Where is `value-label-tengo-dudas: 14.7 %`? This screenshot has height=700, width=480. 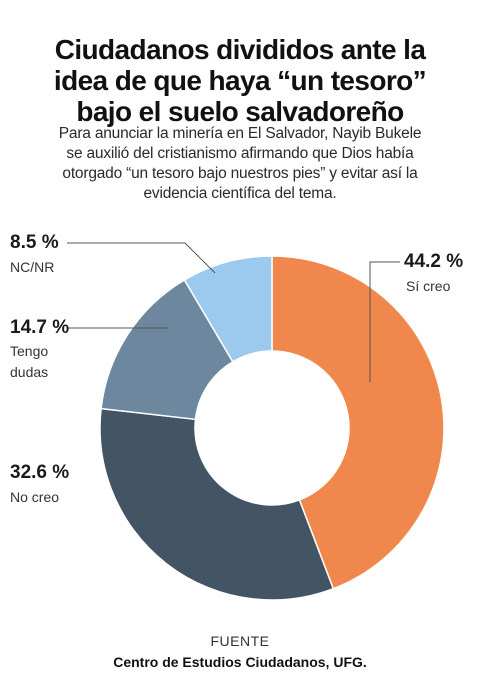 value-label-tengo-dudas: 14.7 % is located at coordinates (40, 327).